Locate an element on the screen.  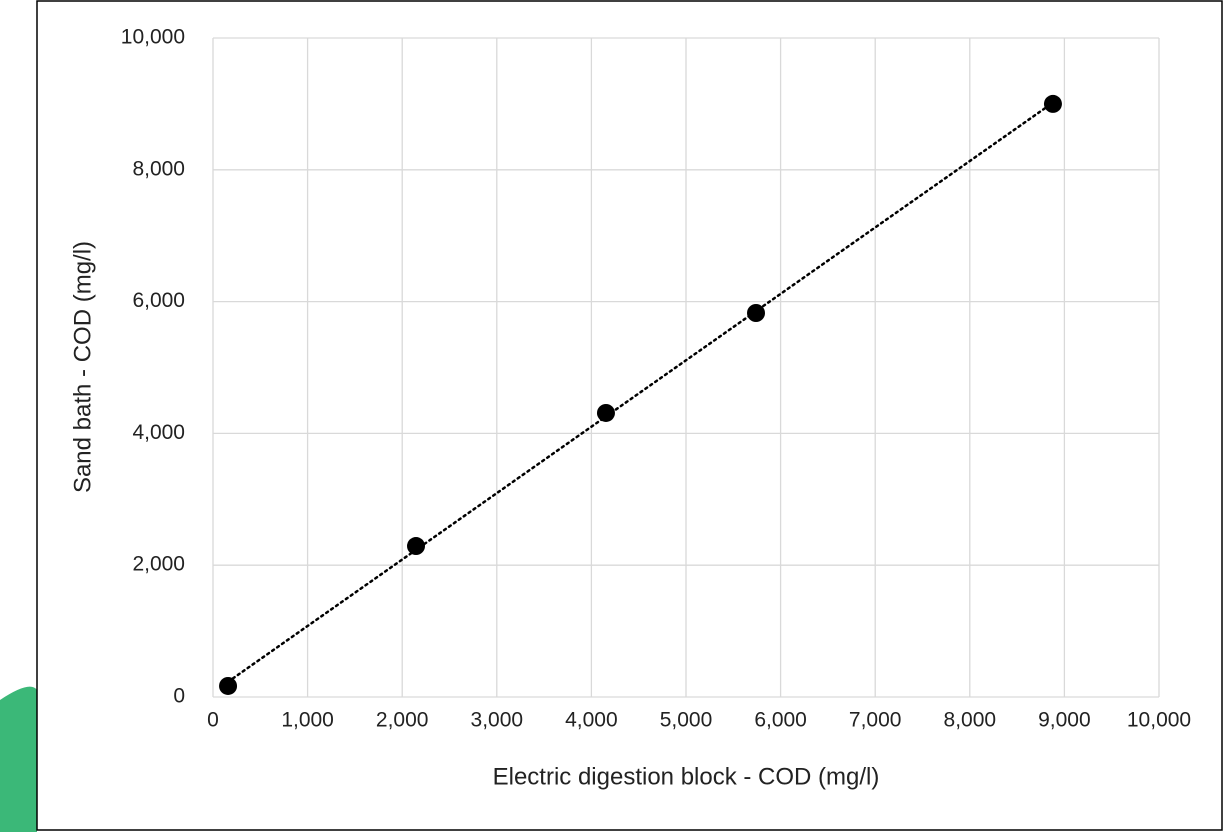
x-tick-label: 3,000 is located at coordinates (497, 720).